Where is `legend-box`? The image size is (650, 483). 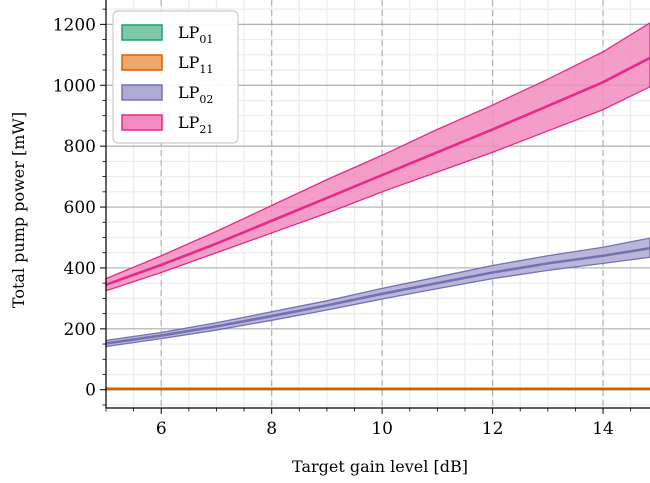
legend-box is located at coordinates (175, 77).